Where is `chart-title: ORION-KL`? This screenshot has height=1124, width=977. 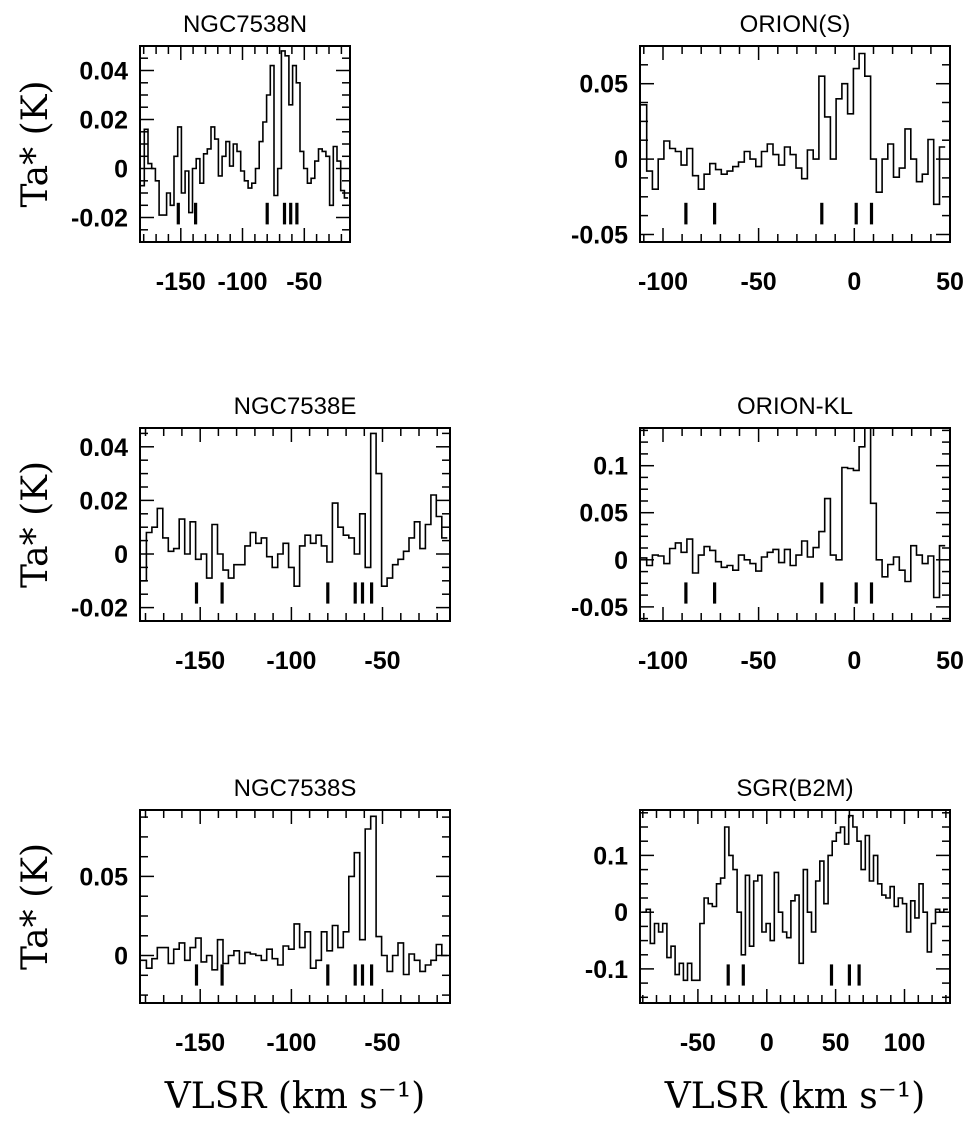 chart-title: ORION-KL is located at coordinates (795, 406).